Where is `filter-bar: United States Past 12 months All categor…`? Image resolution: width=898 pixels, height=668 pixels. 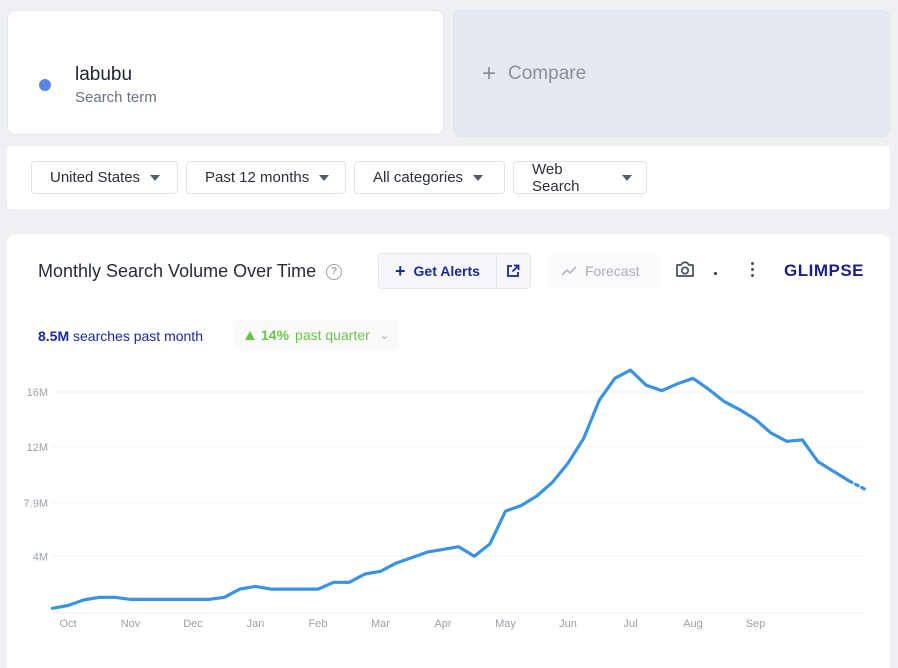 filter-bar: United States Past 12 months All categor… is located at coordinates (448, 177).